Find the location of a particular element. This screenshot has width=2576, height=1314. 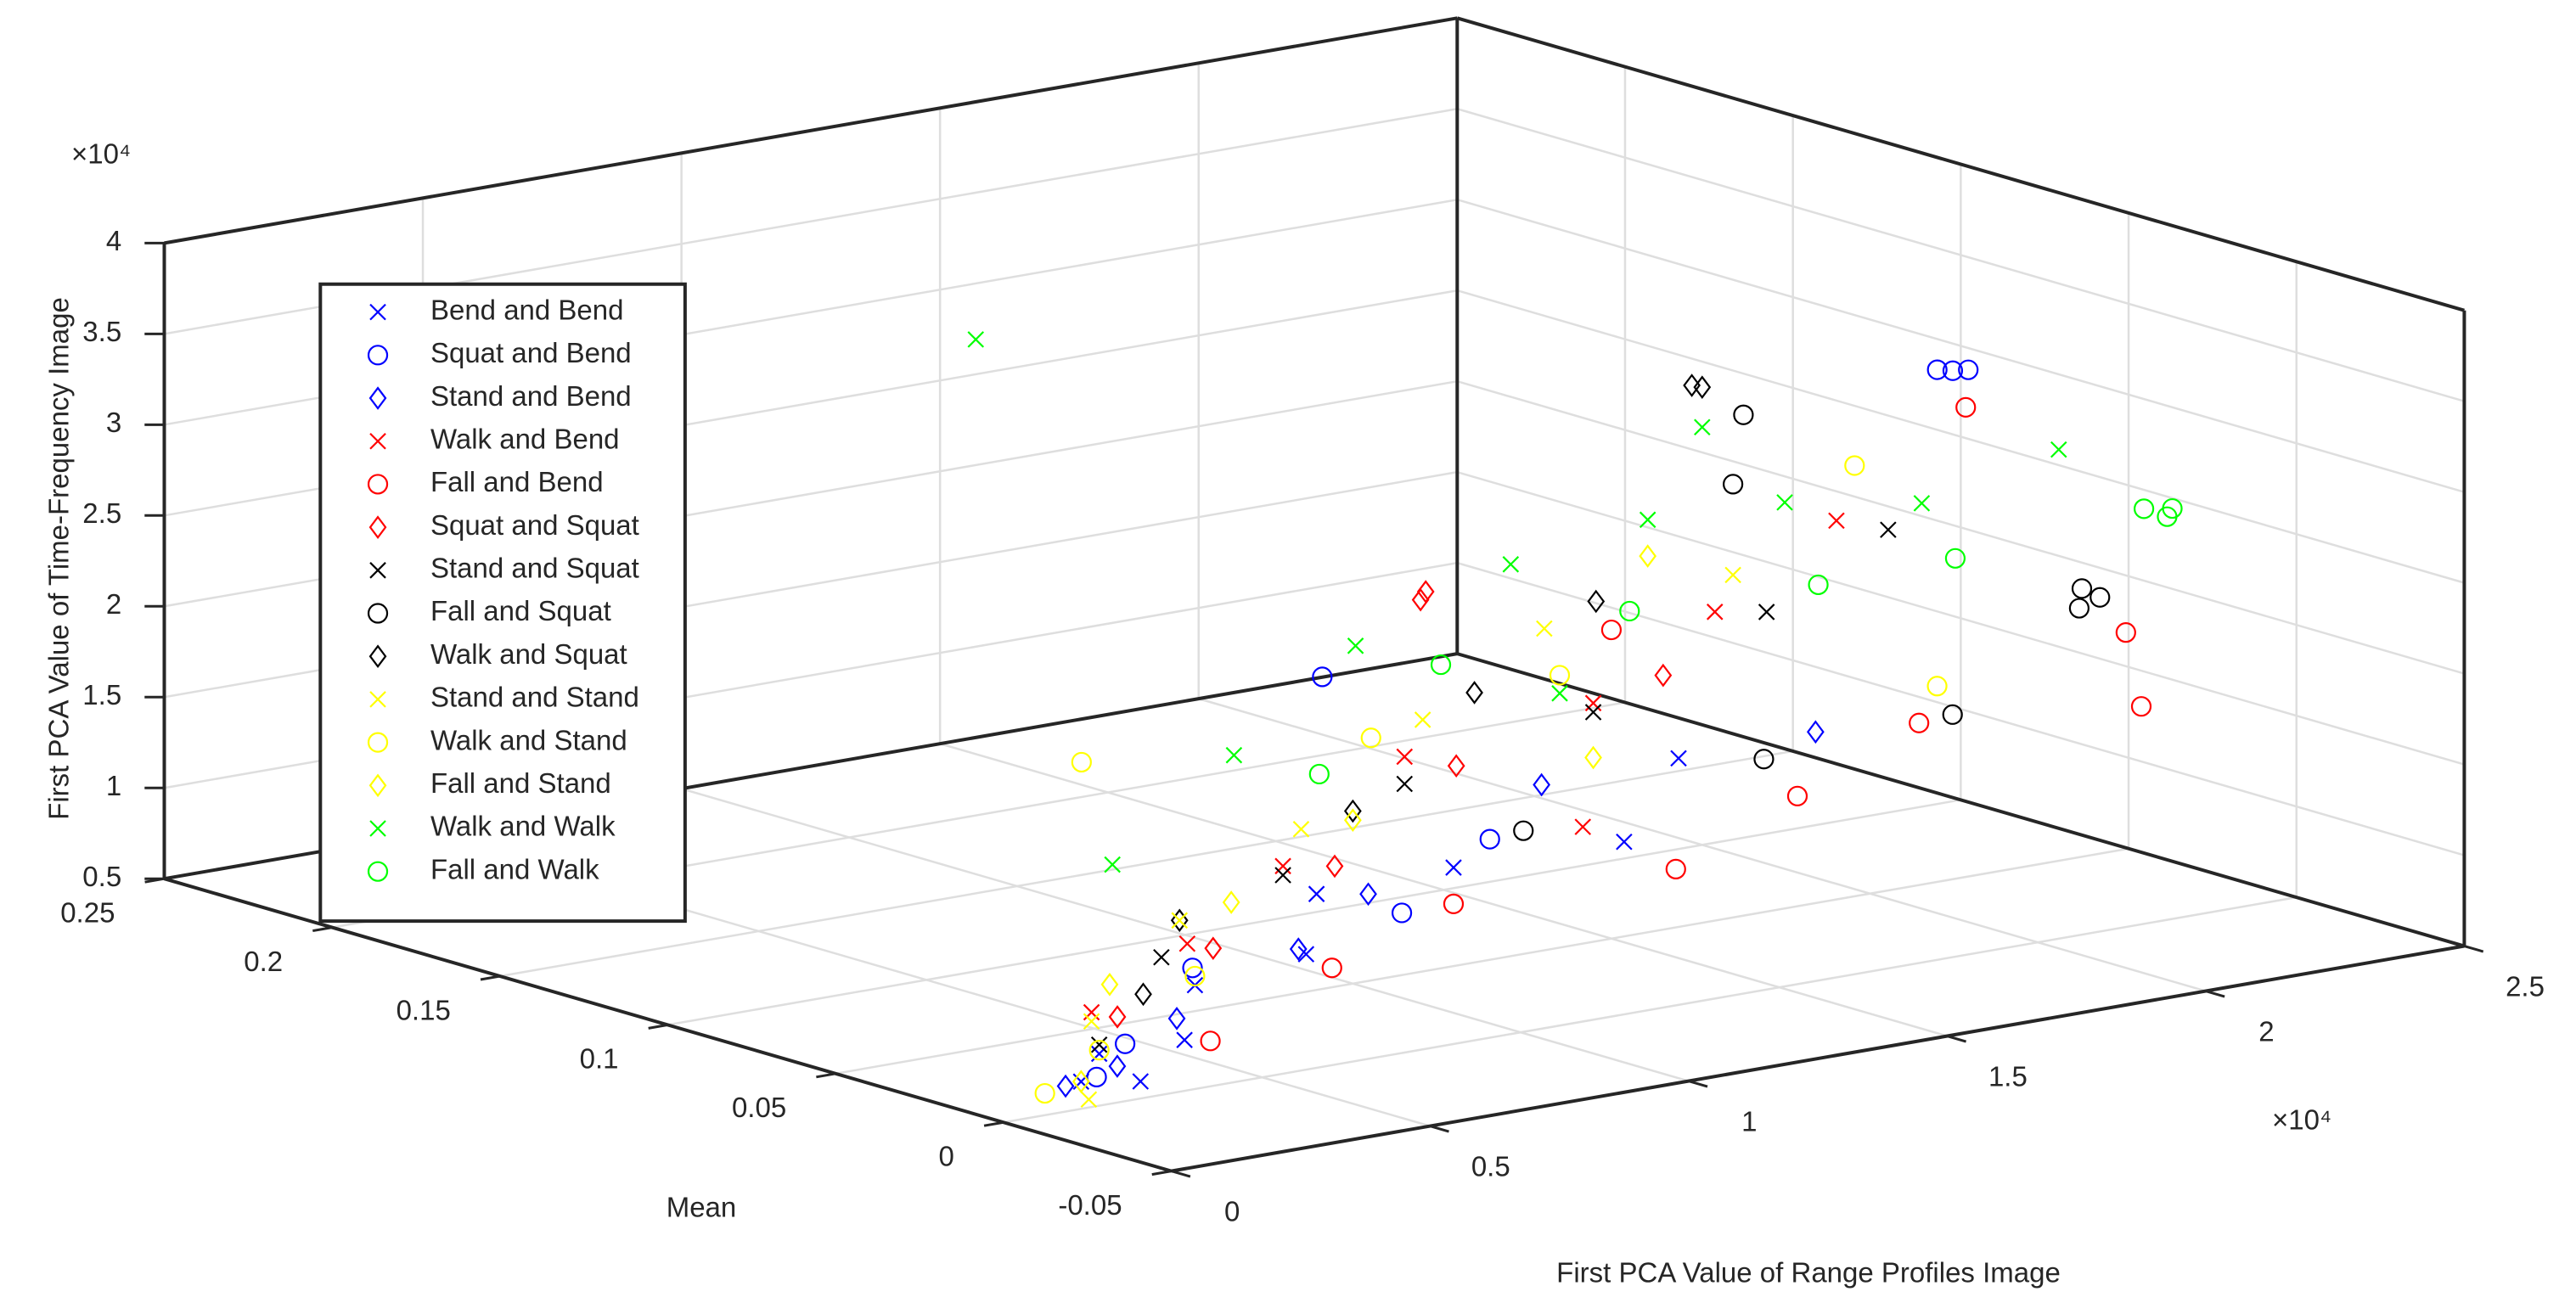

z-tick-label: 2.5 is located at coordinates (101, 513).